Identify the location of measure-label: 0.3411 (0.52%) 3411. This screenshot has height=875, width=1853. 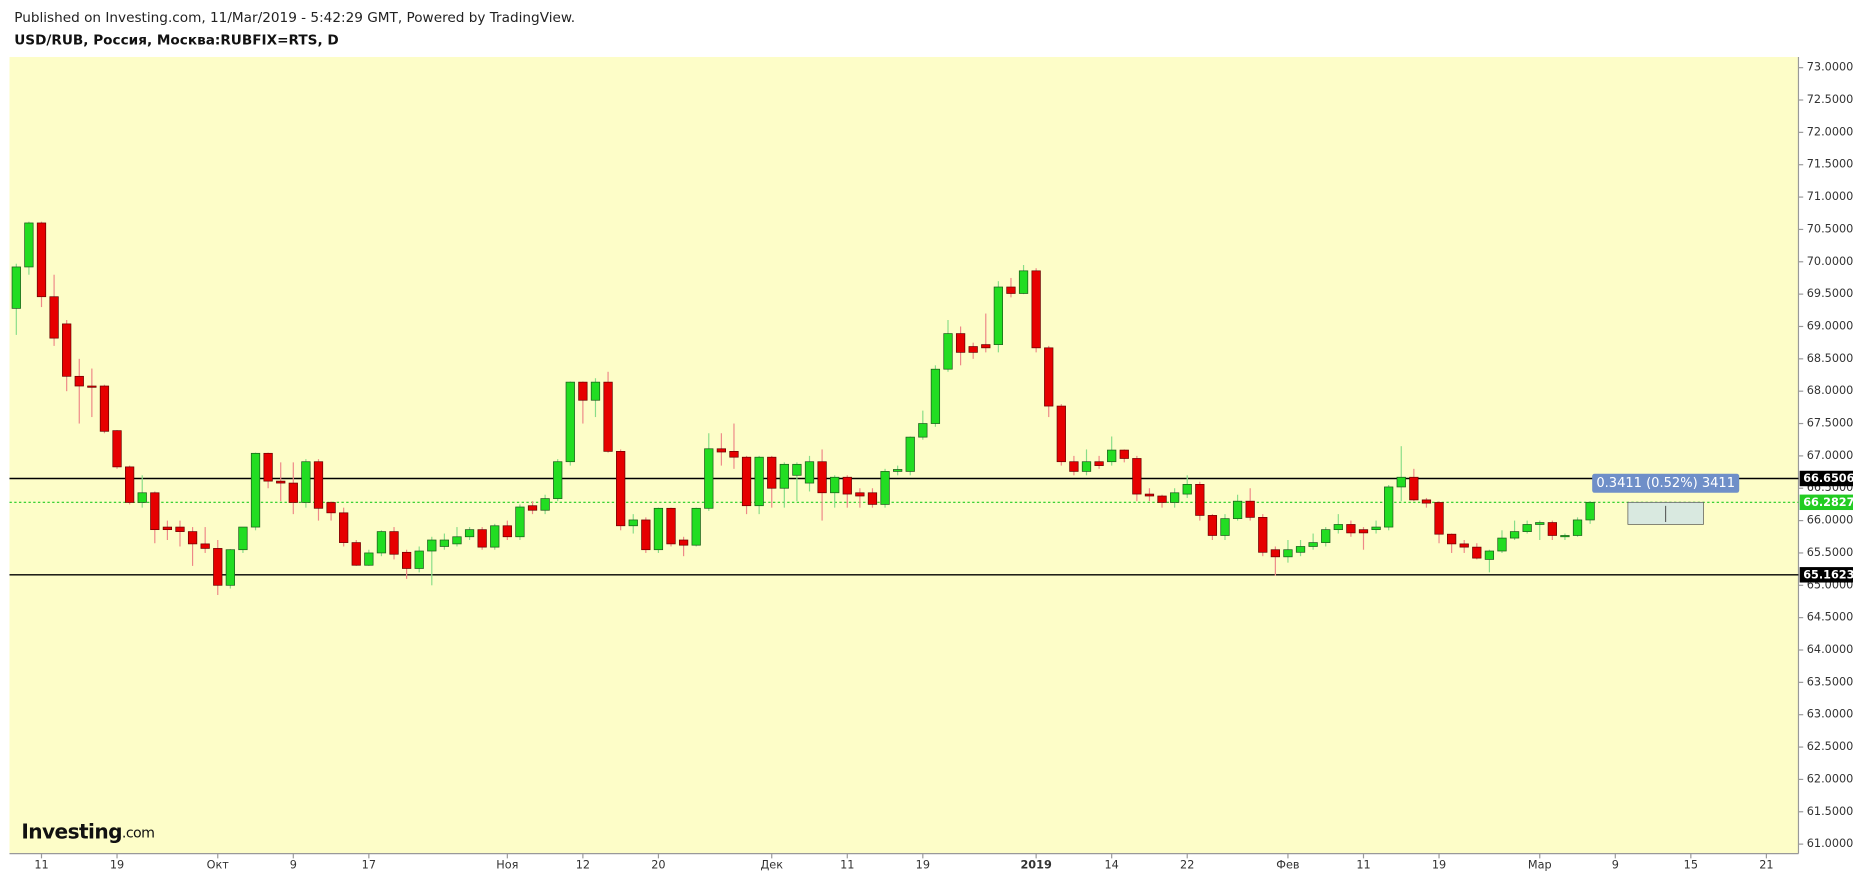
(1665, 483).